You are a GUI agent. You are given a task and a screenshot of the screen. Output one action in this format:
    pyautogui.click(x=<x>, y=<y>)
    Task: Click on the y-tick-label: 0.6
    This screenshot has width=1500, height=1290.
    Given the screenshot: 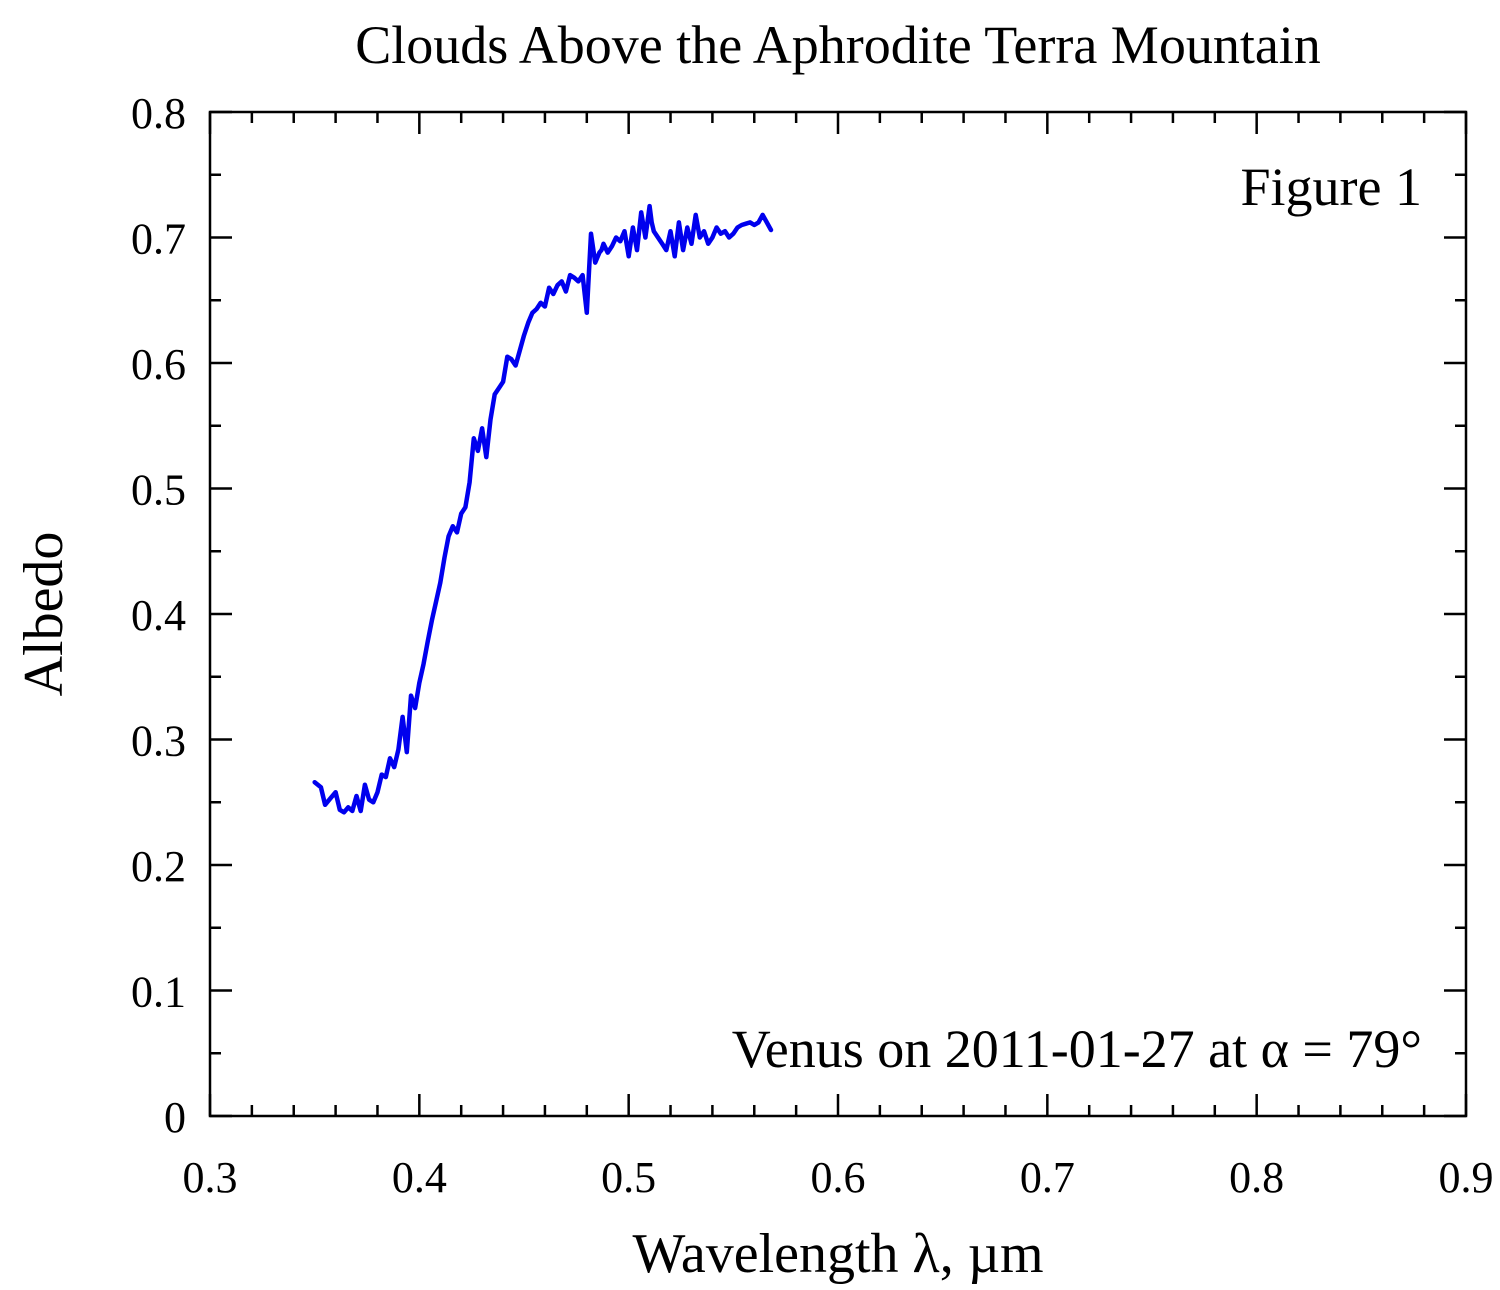 What is the action you would take?
    pyautogui.click(x=158, y=364)
    